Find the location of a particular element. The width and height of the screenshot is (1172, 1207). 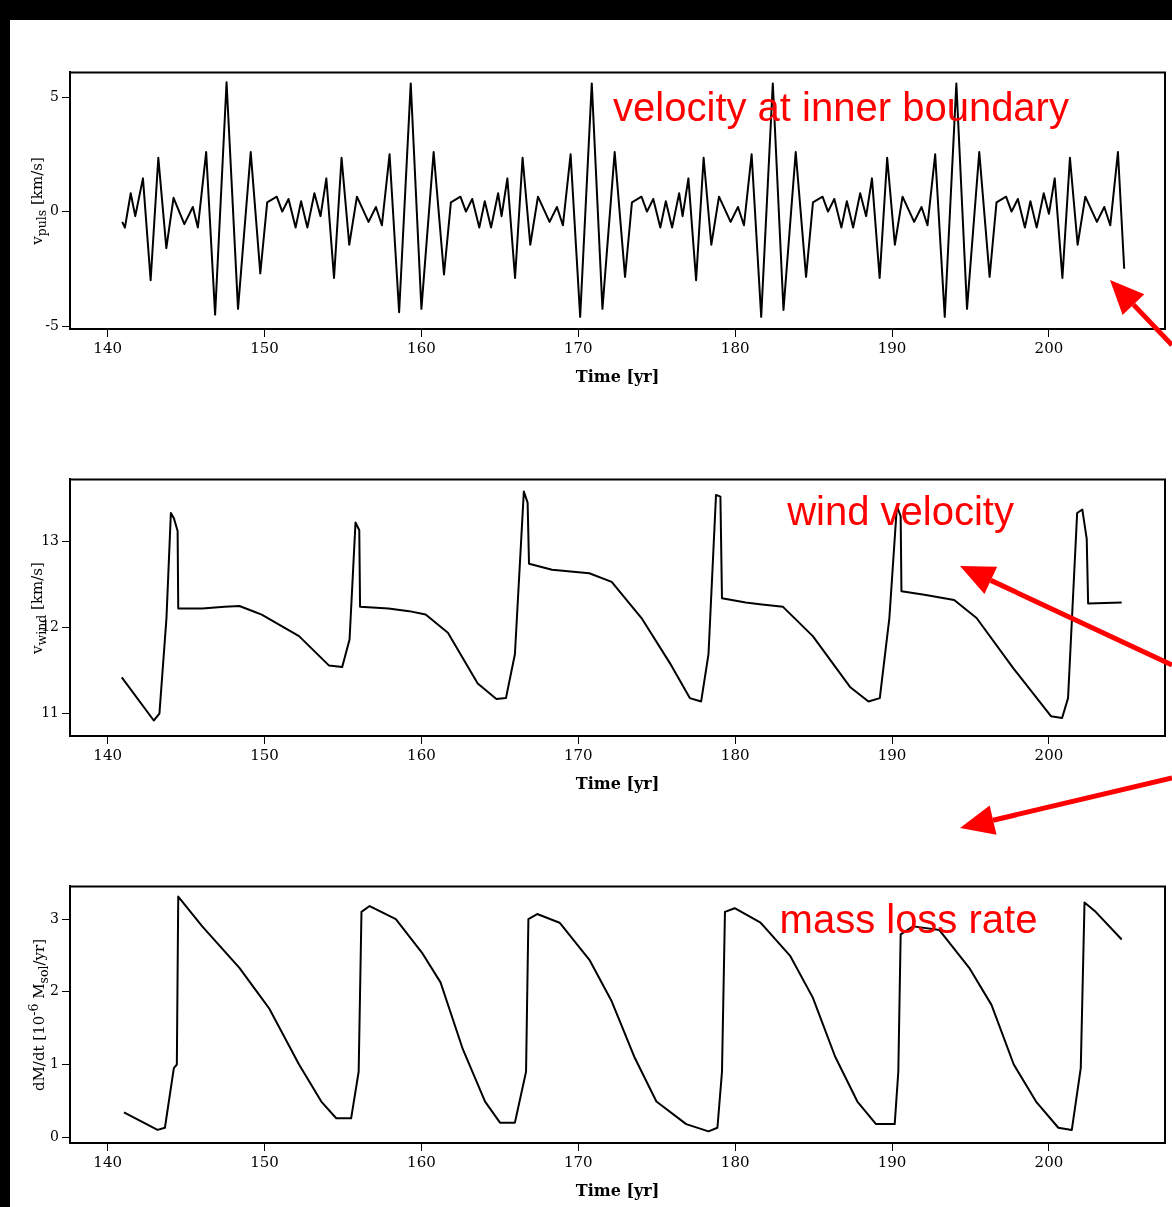

y-tick-label: 2 is located at coordinates (54, 990).